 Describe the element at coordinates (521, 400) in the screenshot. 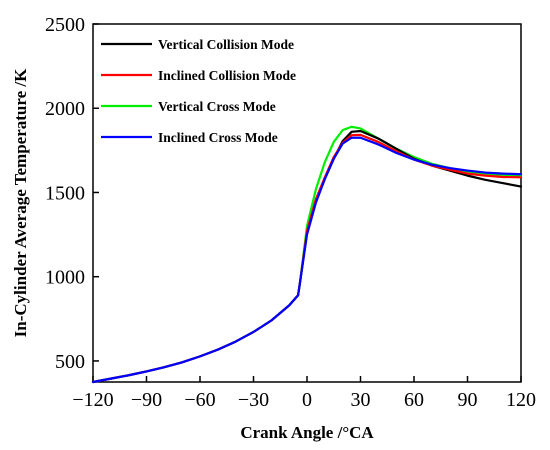

I see `x-tick-label: 120` at that location.